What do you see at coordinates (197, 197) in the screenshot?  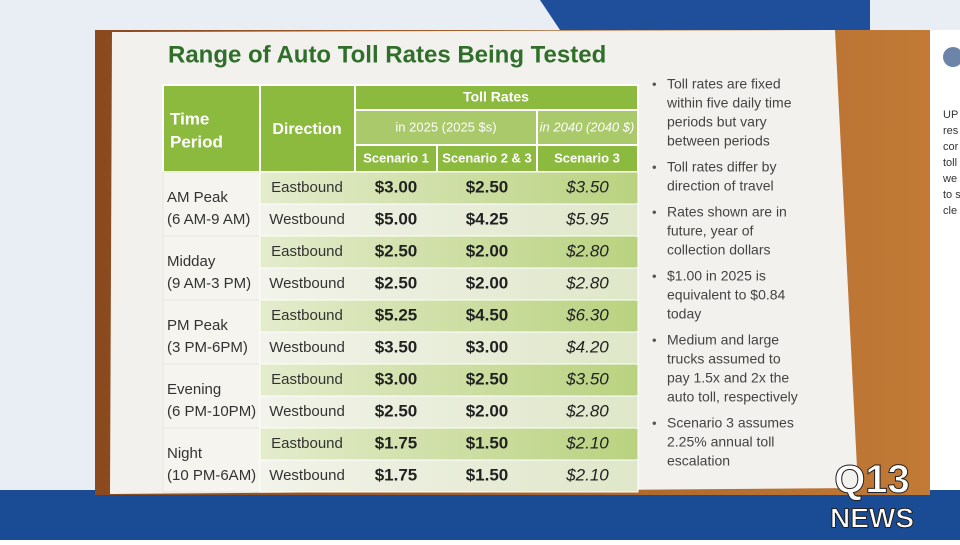 I see `period-name: AM Peak` at bounding box center [197, 197].